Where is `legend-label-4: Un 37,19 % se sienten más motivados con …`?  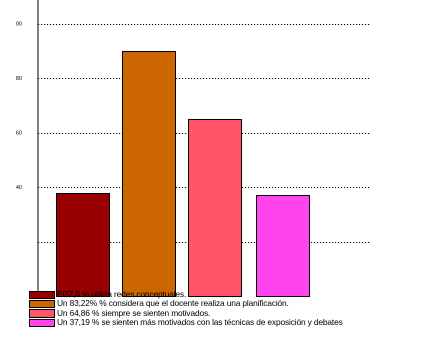
legend-label-4: Un 37,19 % se sienten más motivados con … is located at coordinates (200, 322).